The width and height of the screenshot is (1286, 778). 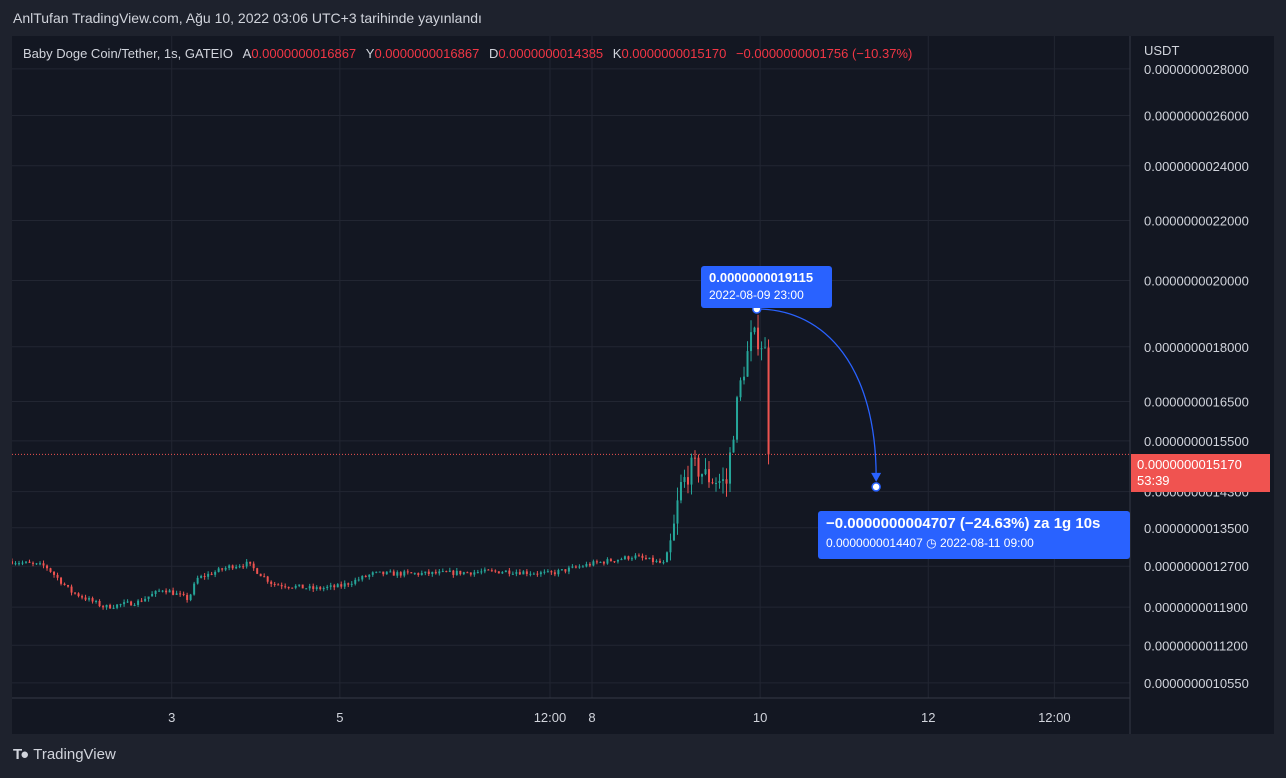 What do you see at coordinates (1161, 50) in the screenshot?
I see `currency-label: USDT` at bounding box center [1161, 50].